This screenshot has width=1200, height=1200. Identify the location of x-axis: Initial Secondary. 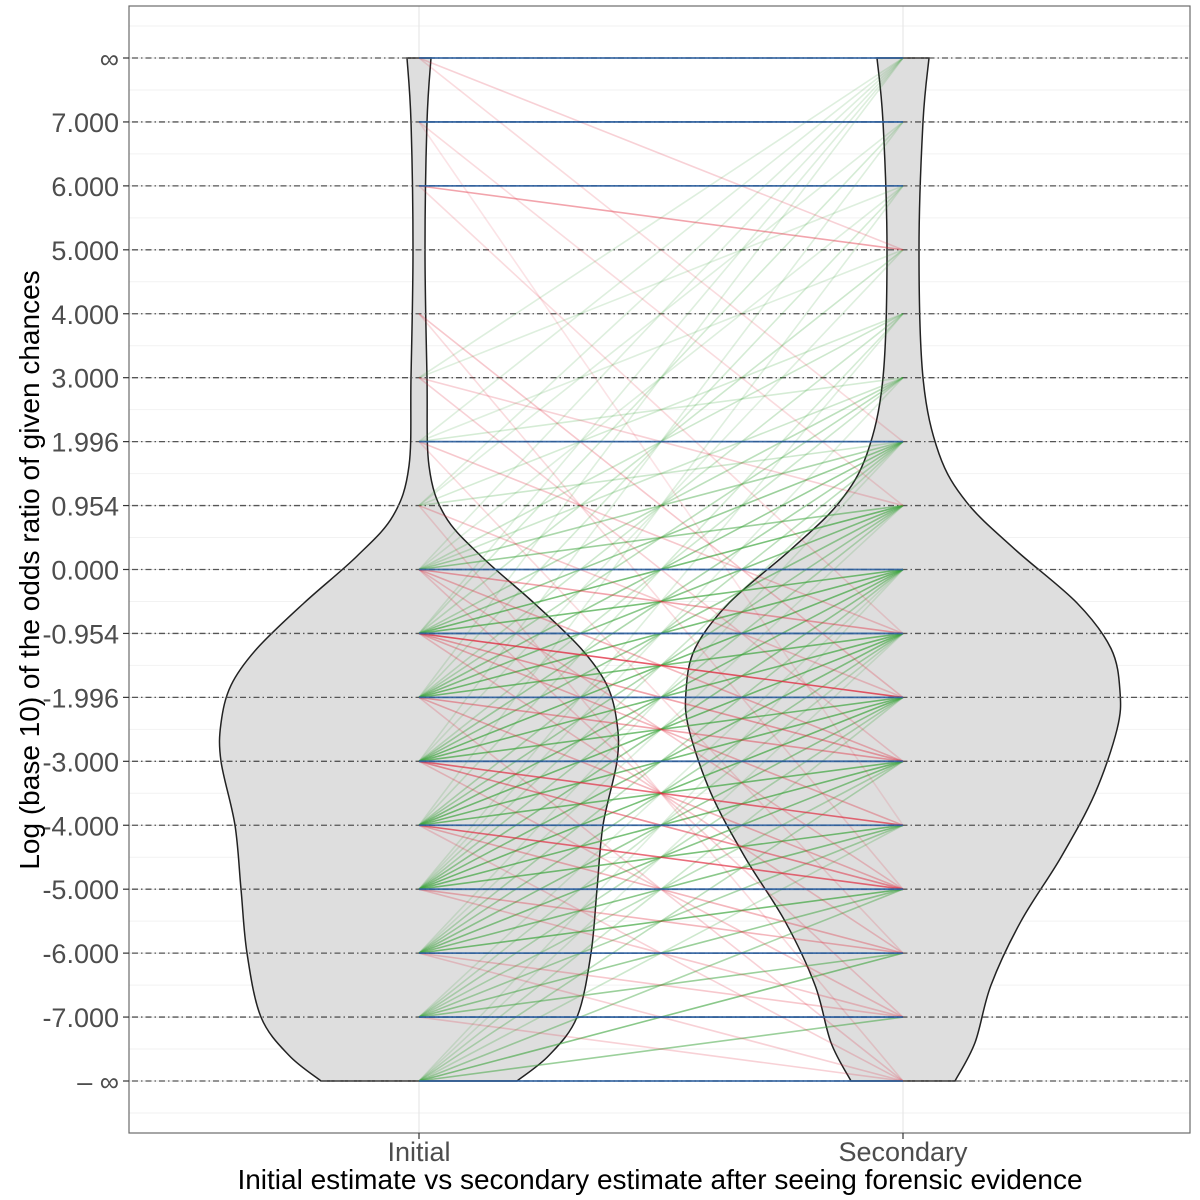
(677, 1150).